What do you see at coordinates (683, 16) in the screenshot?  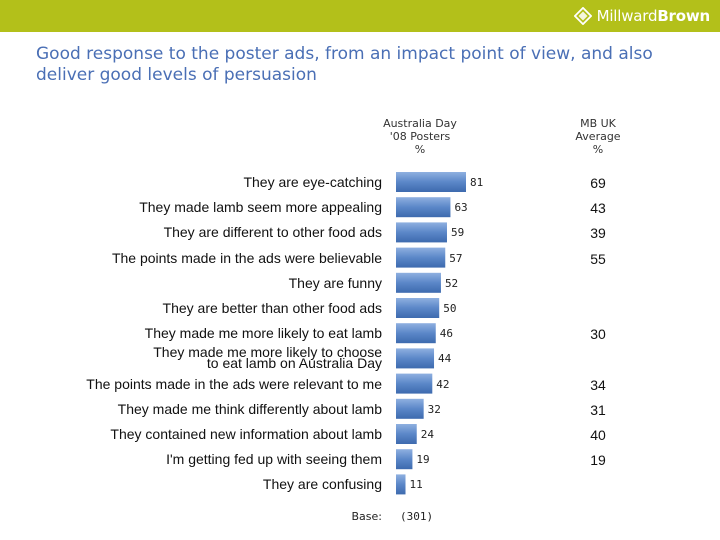 I see `brand-name-bold: Brown` at bounding box center [683, 16].